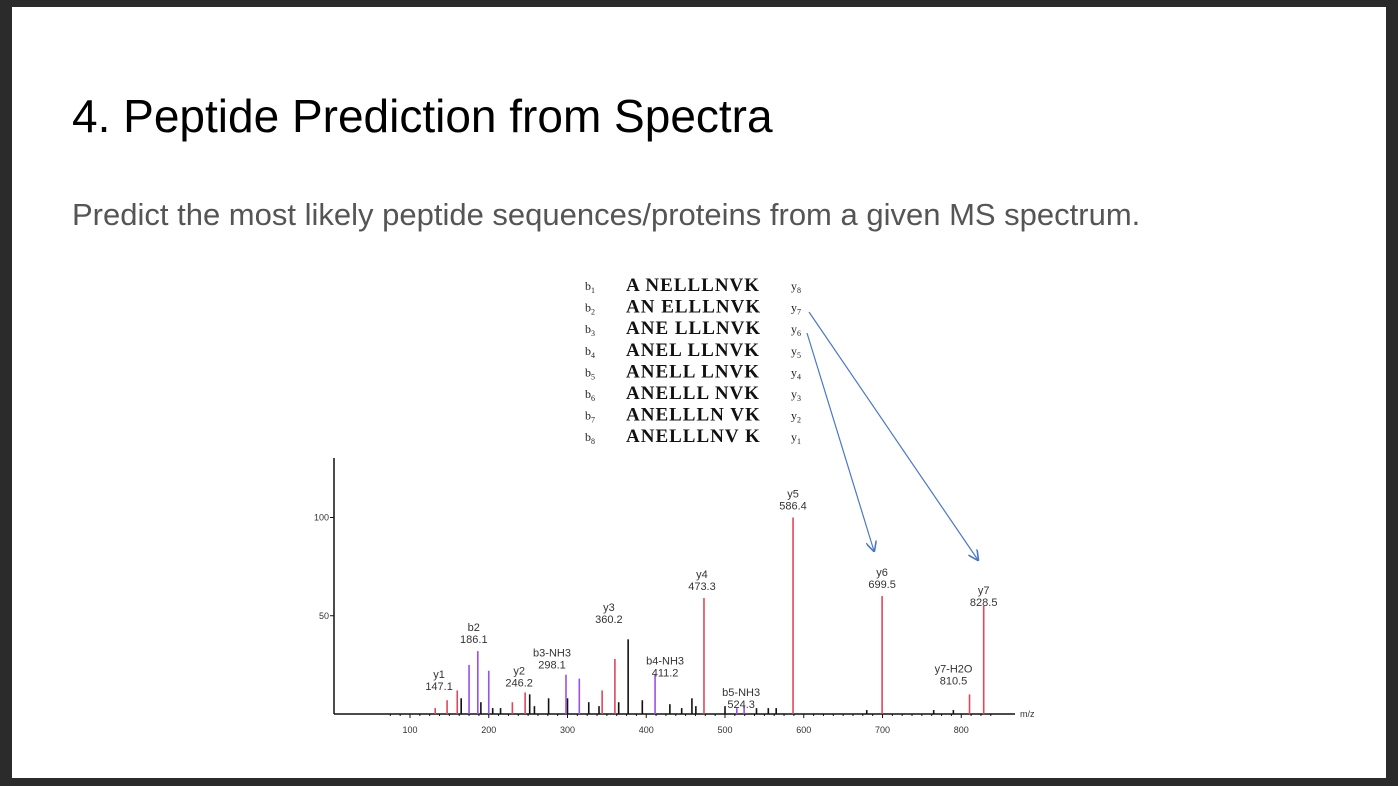 The image size is (1398, 786). What do you see at coordinates (799, 355) in the screenshot?
I see `y-ion-index: 5` at bounding box center [799, 355].